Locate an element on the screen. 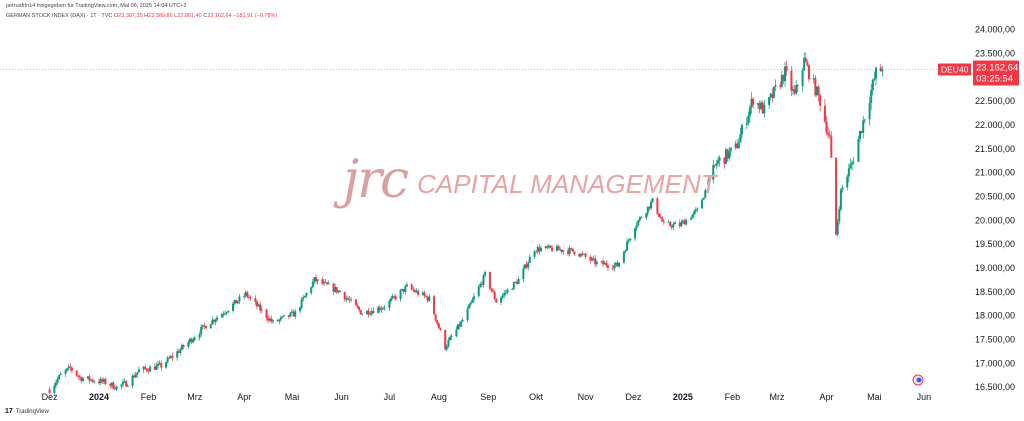  y-tick-label: 22.500,00 is located at coordinates (995, 101).